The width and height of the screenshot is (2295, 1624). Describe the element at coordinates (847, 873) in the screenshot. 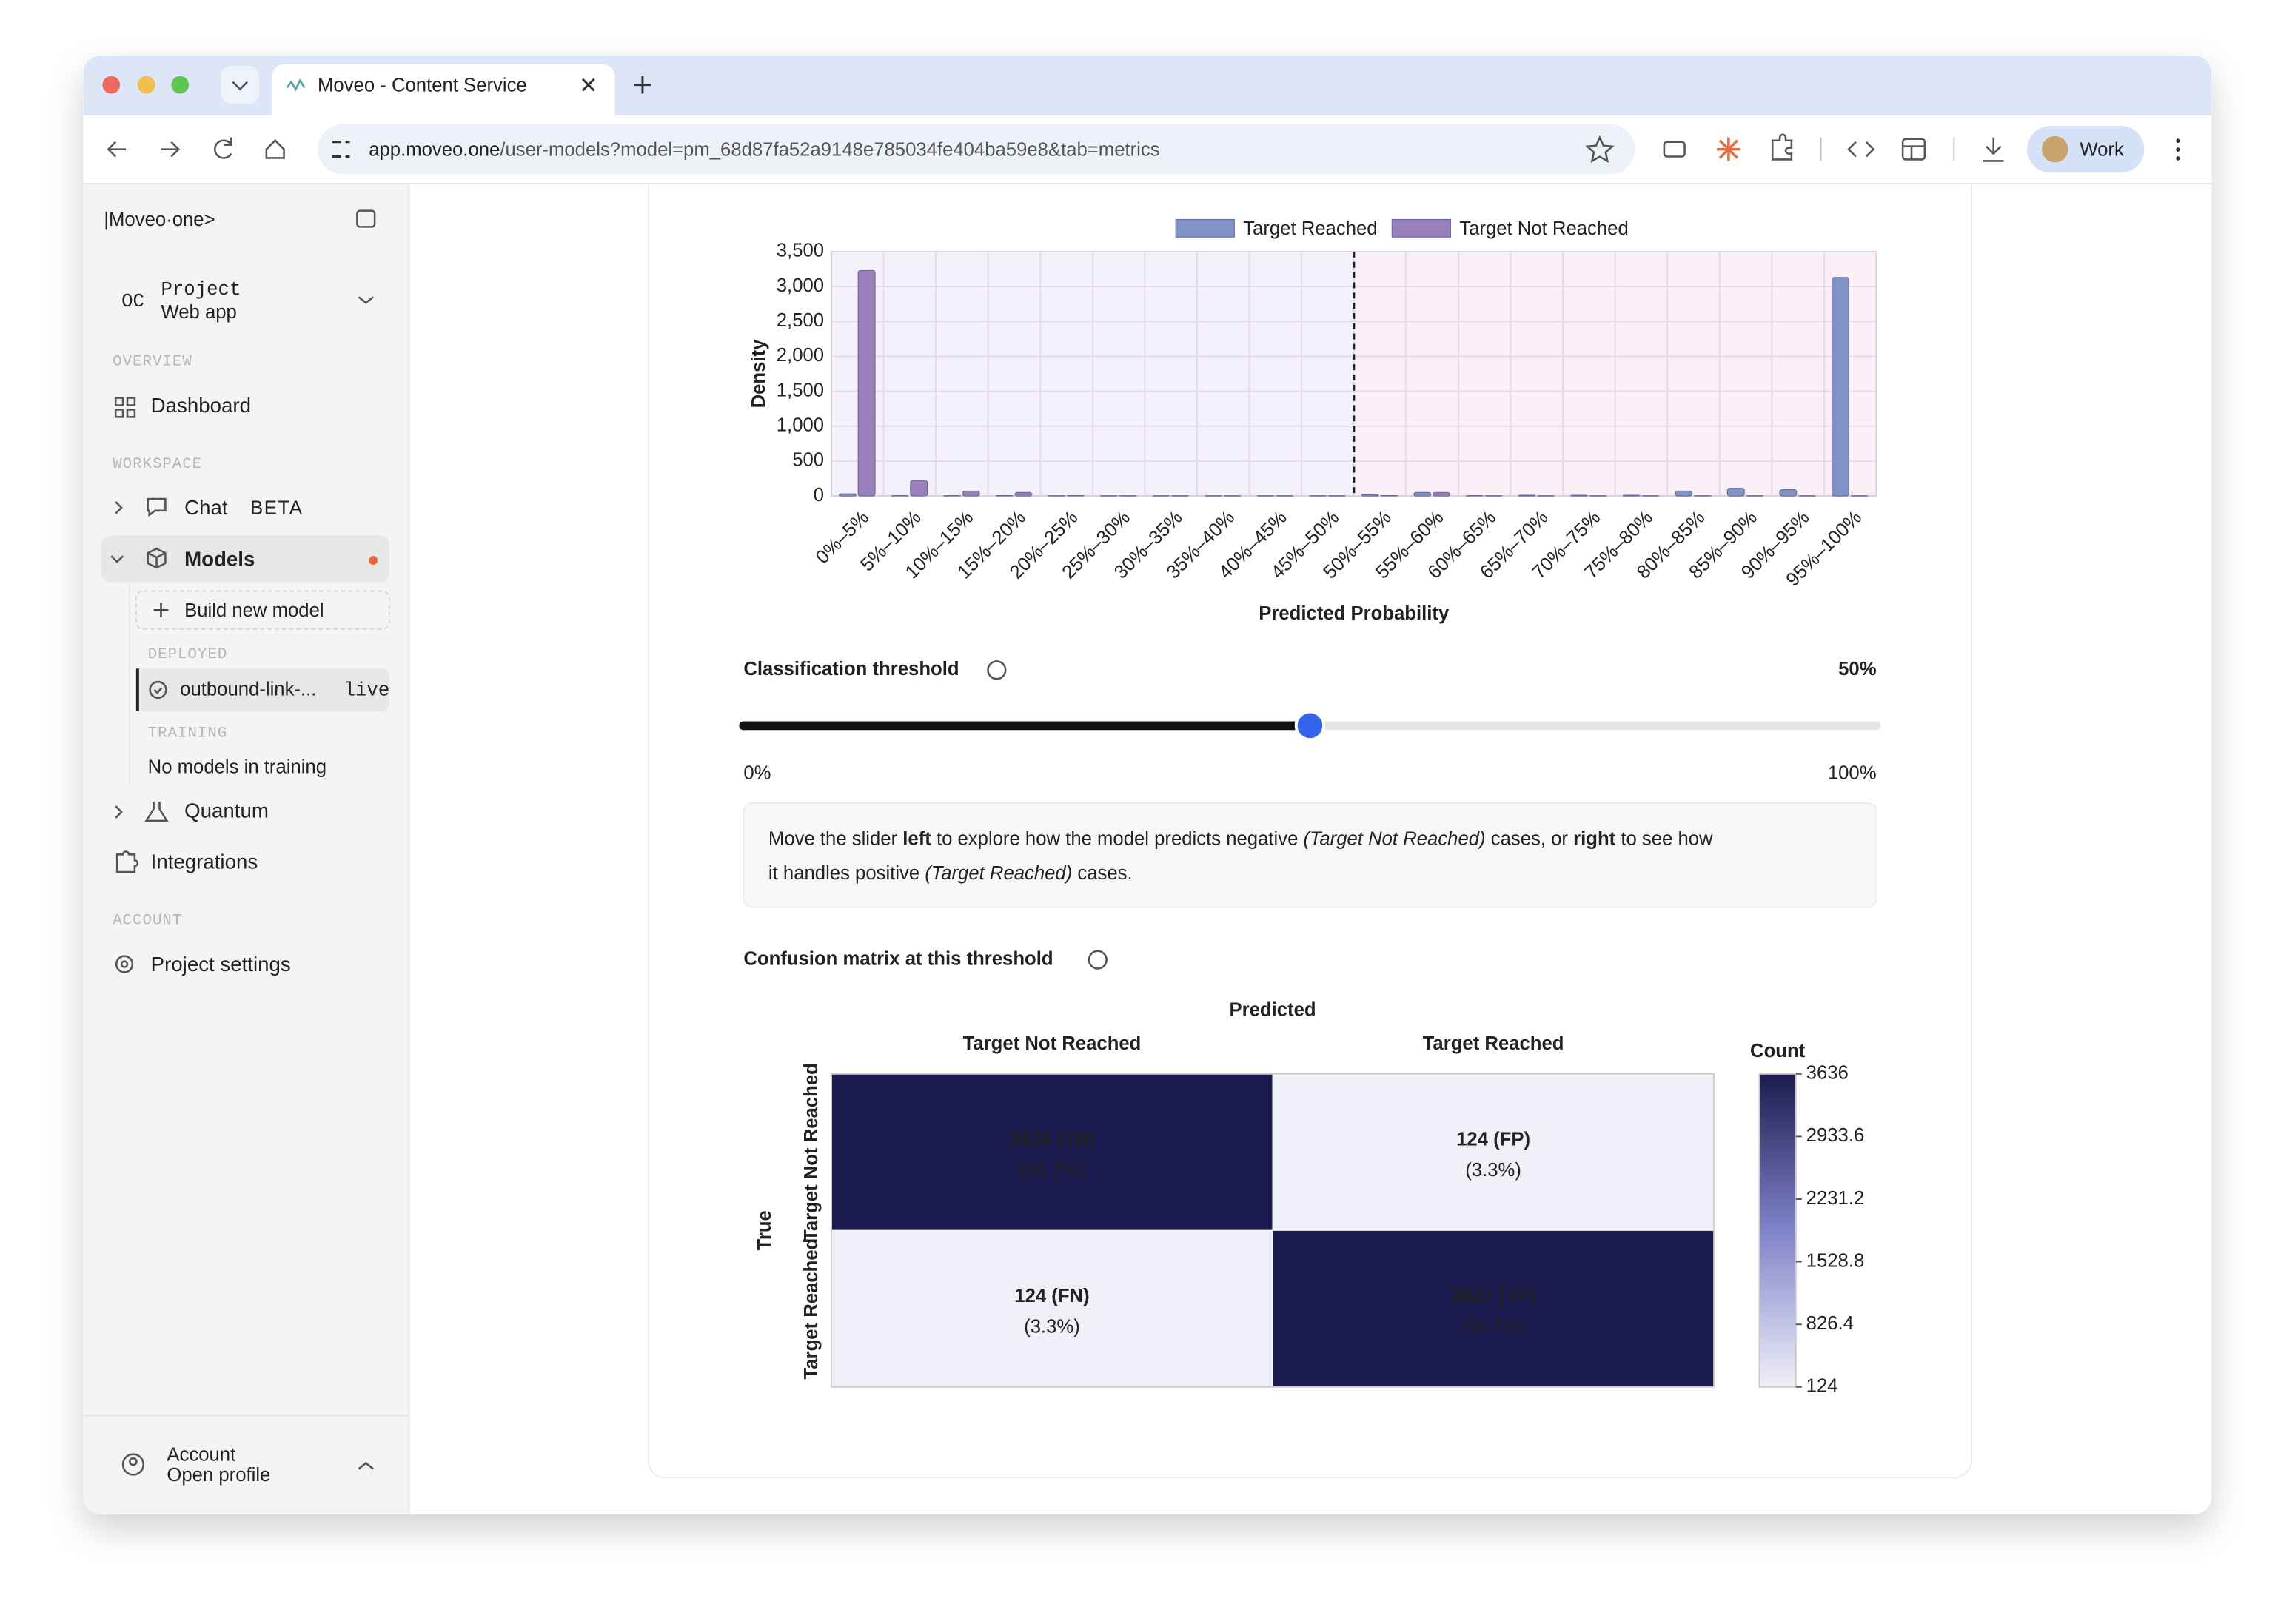

I see `info-segment: it handles positive` at that location.